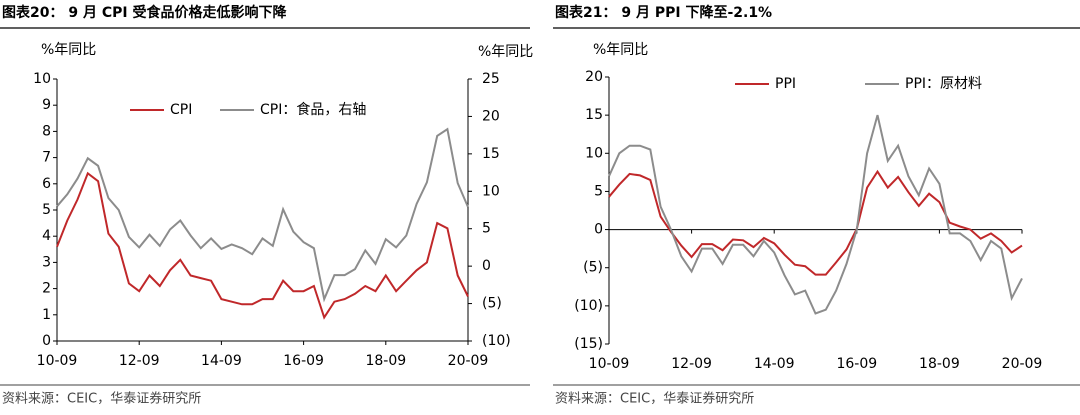 The image size is (1080, 415). I want to click on y2-tick-label: 10, so click(491, 191).